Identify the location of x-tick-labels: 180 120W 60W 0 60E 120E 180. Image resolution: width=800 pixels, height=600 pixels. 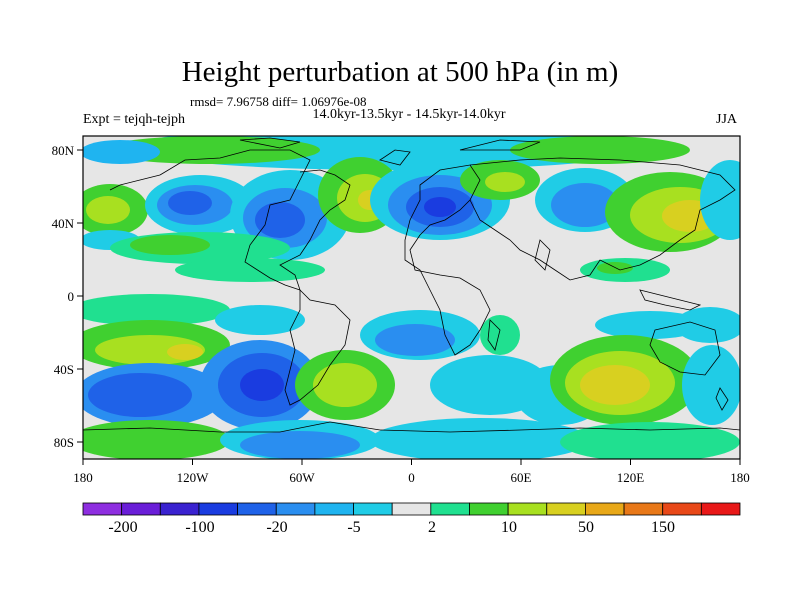
(411, 477).